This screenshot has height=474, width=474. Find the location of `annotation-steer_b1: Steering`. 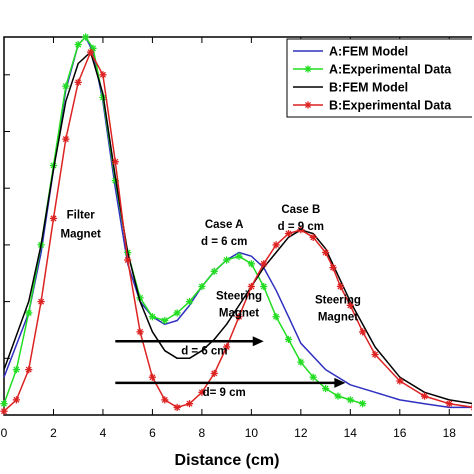

annotation-steer_b1: Steering is located at coordinates (338, 300).